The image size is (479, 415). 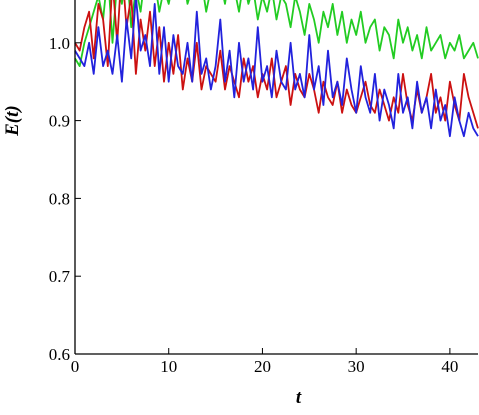 What do you see at coordinates (59, 43) in the screenshot?
I see `y-tick-label: 1.0` at bounding box center [59, 43].